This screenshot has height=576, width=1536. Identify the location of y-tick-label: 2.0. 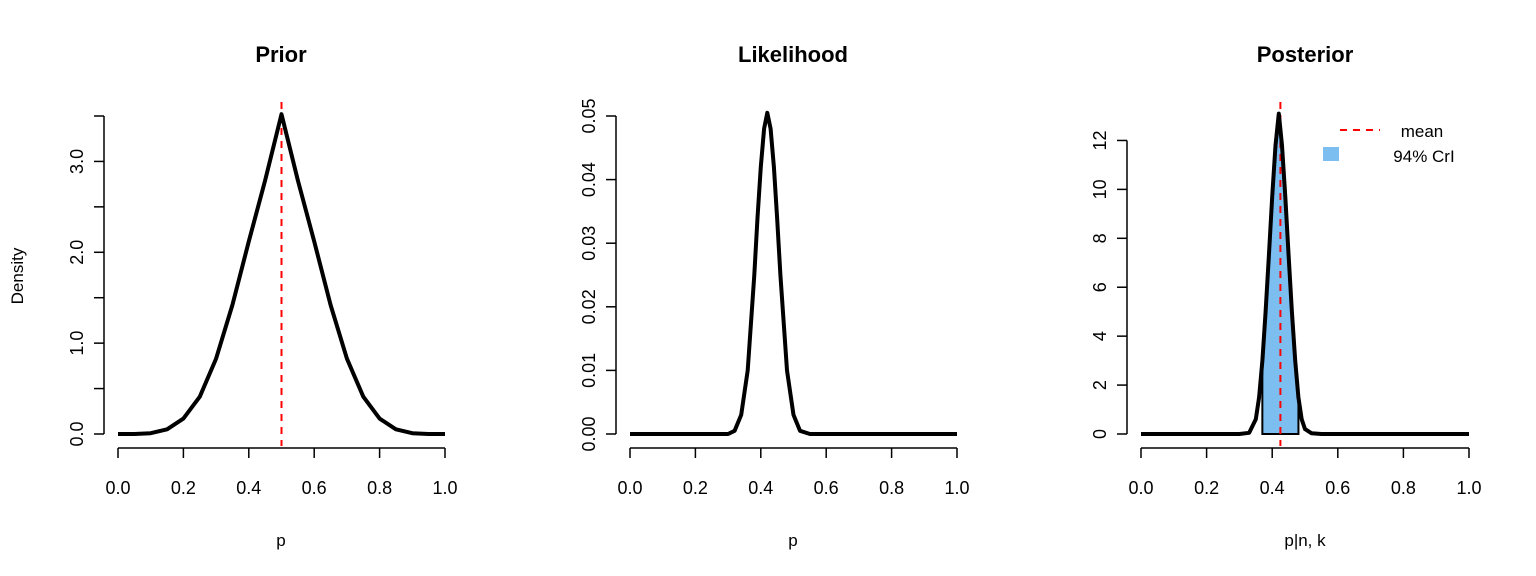
(77, 252).